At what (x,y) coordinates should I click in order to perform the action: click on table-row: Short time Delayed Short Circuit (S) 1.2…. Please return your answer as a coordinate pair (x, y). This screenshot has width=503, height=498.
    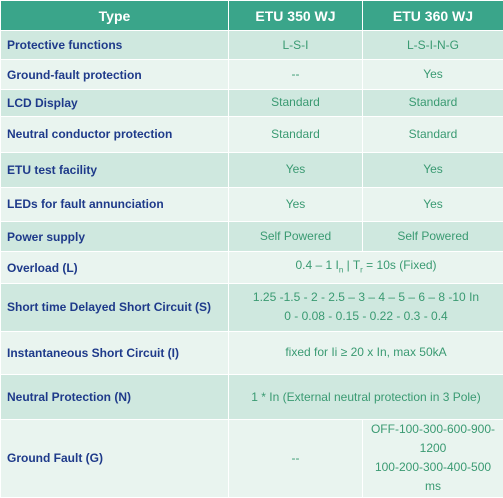
    Looking at the image, I should click on (251, 307).